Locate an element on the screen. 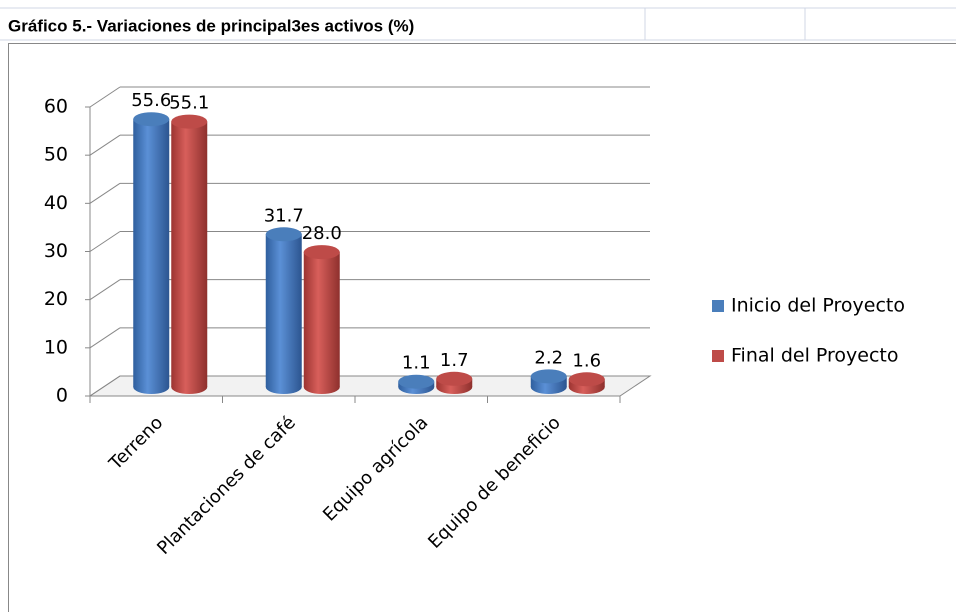 The height and width of the screenshot is (612, 956). data-label: 1.1 is located at coordinates (416, 363).